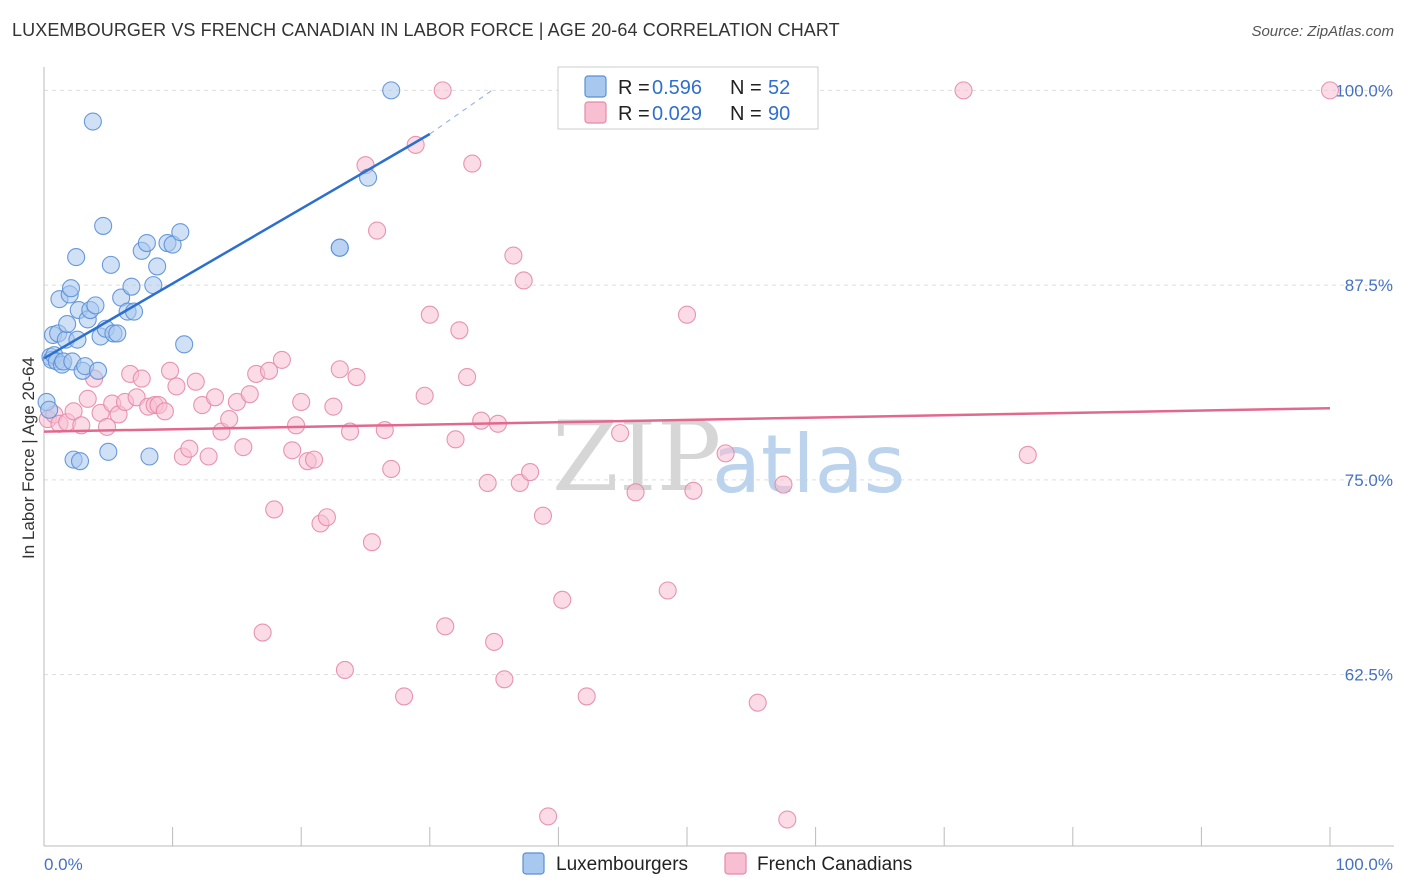 The width and height of the screenshot is (1406, 892). What do you see at coordinates (735, 863) in the screenshot?
I see `bottom-legend-swatch-french-canadians` at bounding box center [735, 863].